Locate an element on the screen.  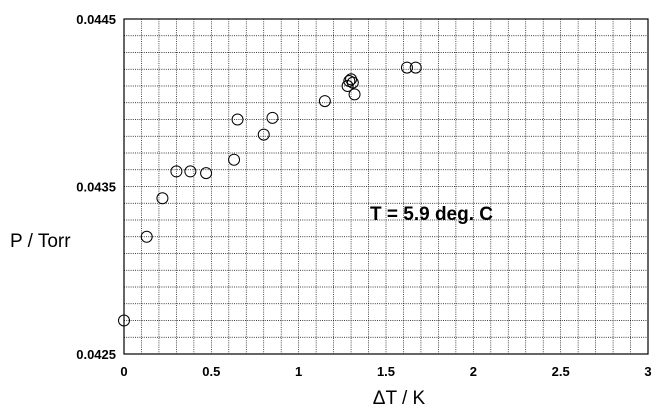
x-tick-labels: 0 0.5 1 1.5 2 2.5 3 is located at coordinates (385, 371).